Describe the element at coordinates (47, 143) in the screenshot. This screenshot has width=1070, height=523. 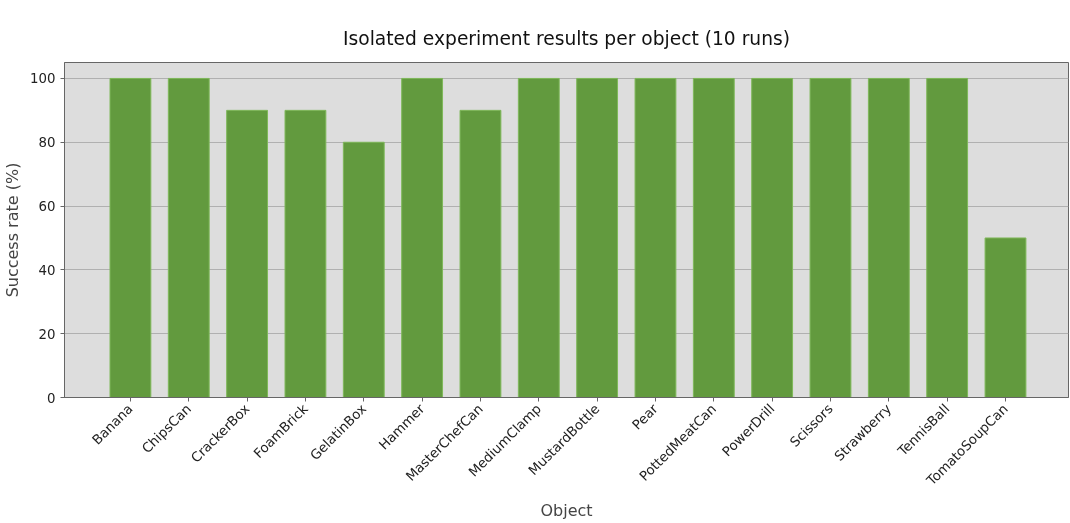
I see `y-tick-label: 80` at that location.